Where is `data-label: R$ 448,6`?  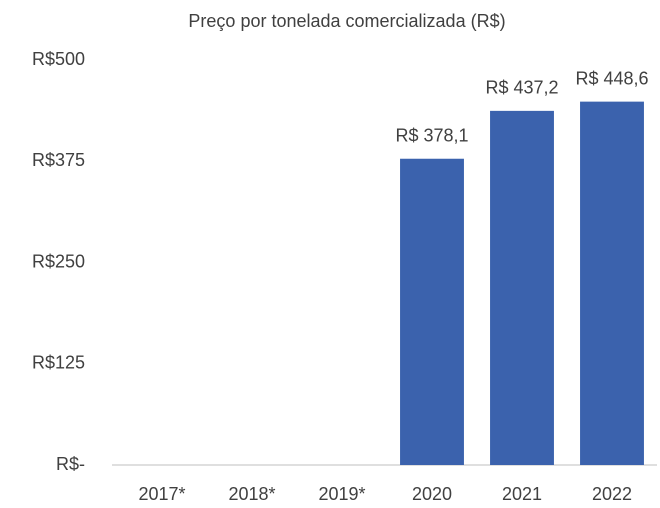
data-label: R$ 448,6 is located at coordinates (611, 78).